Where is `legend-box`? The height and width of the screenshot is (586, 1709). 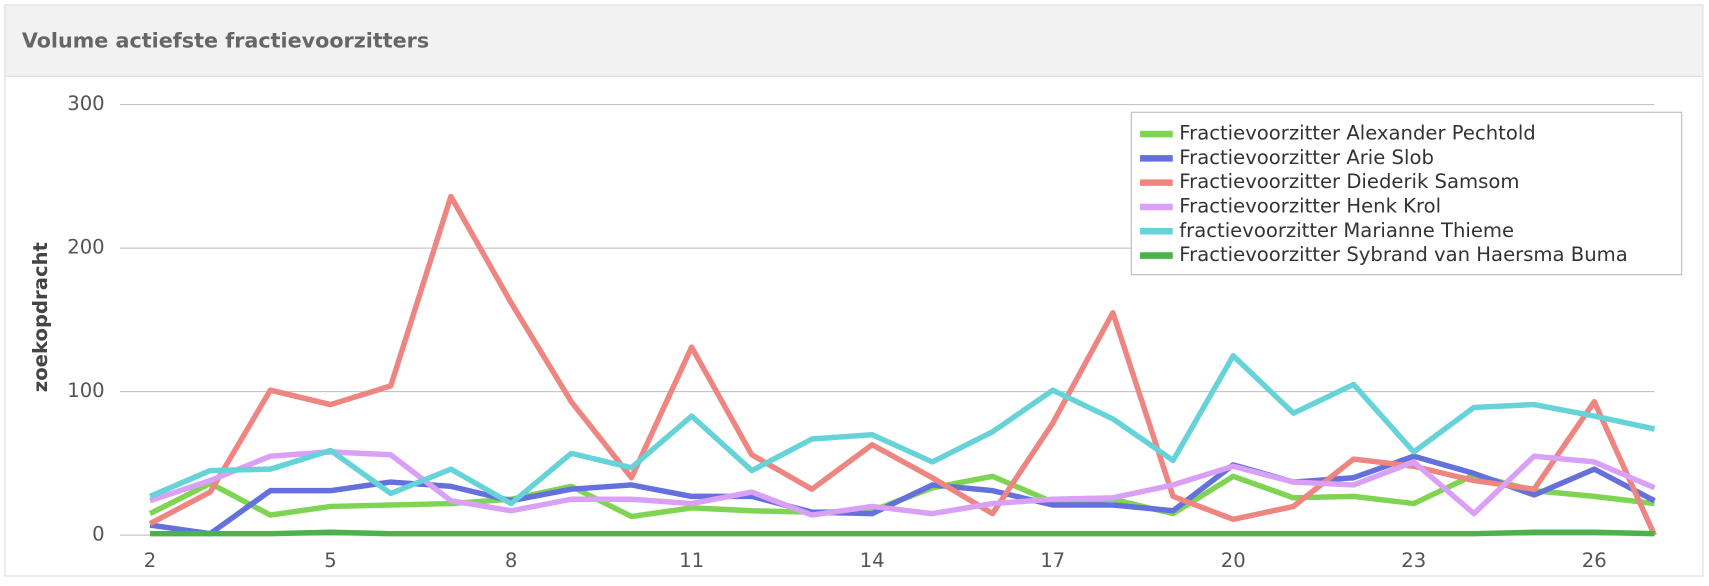 legend-box is located at coordinates (1406, 193).